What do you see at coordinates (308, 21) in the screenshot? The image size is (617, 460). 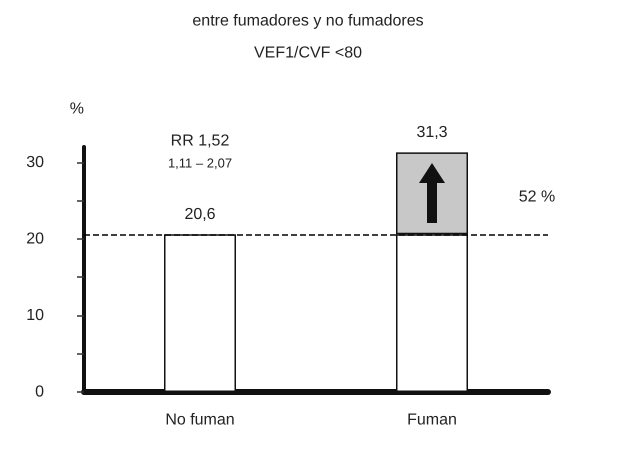 I see `chart-title: entre fumadores y no fumadores` at bounding box center [308, 21].